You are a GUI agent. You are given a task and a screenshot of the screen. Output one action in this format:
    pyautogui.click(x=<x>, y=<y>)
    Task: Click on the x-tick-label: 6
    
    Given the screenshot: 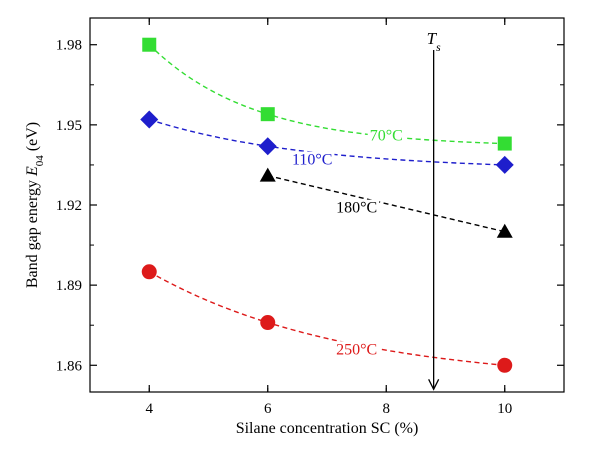 What is the action you would take?
    pyautogui.click(x=268, y=409)
    